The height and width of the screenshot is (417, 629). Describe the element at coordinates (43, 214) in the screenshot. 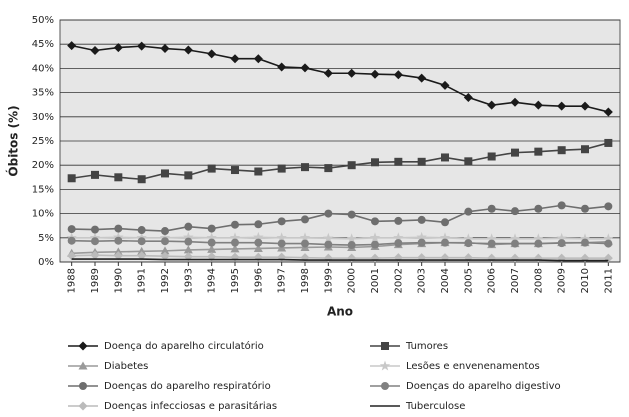

I see `y-tick-label: 10%` at that location.